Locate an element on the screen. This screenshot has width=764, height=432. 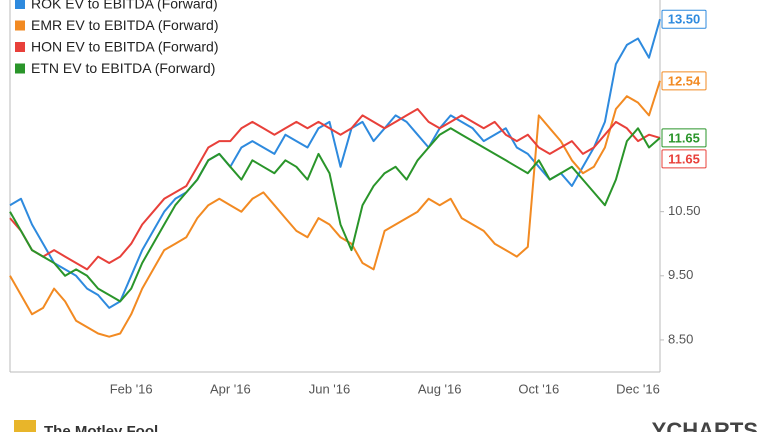
y-tick-label: 9.50 is located at coordinates (680, 274).